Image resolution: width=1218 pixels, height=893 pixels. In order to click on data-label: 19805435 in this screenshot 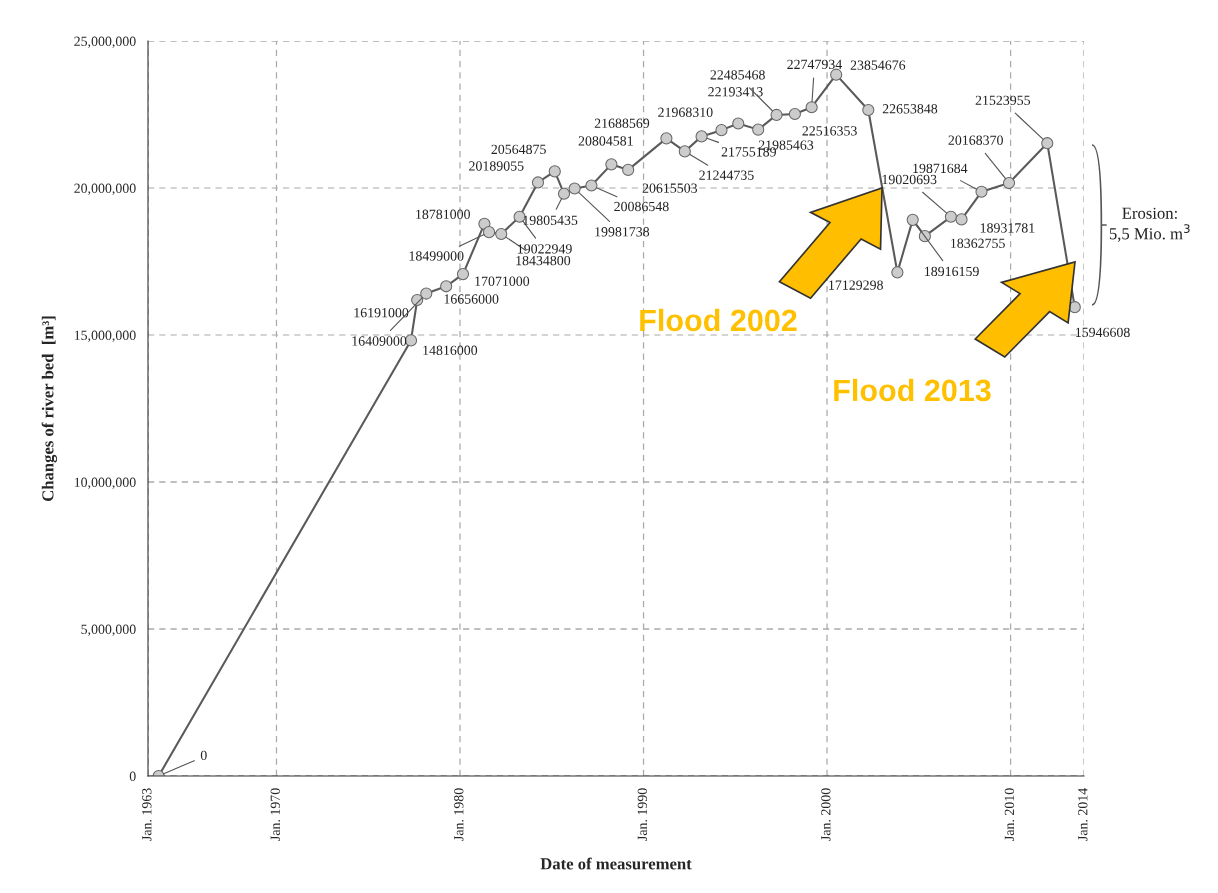, I will do `click(550, 220)`.